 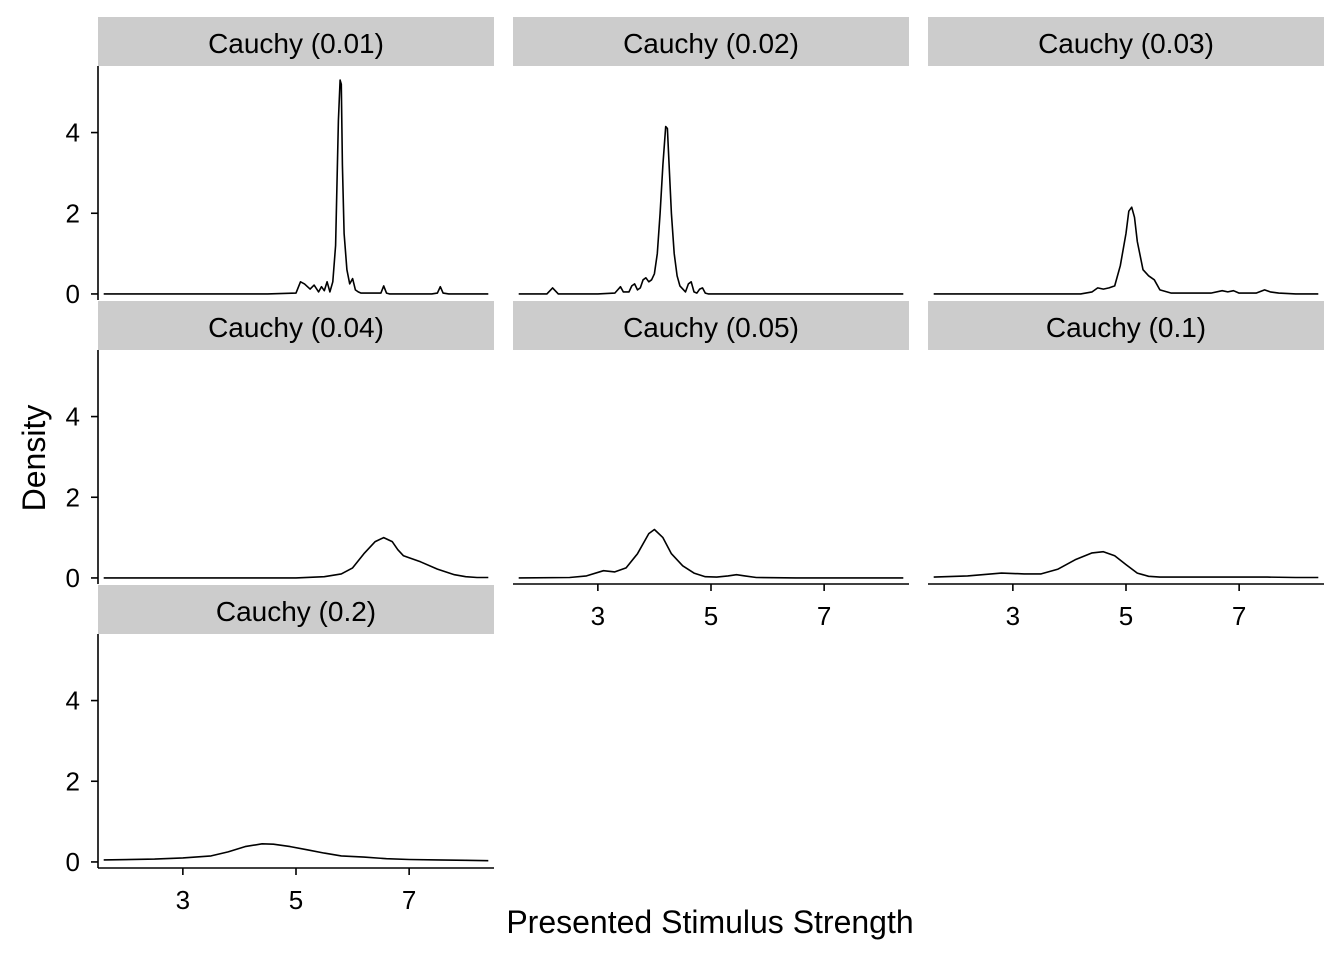 I want to click on facet-panel: Cauchy (0.03), so click(x=1126, y=156).